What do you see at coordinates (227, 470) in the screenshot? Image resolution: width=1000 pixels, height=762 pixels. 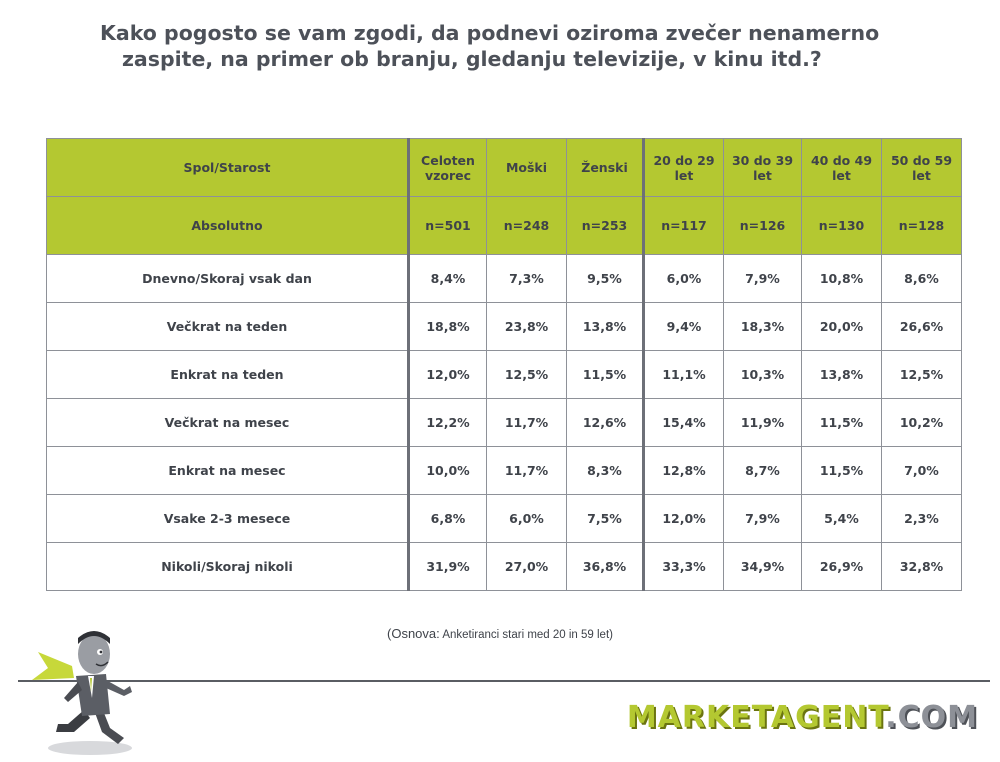 I see `row-label: Enkrat na mesec` at bounding box center [227, 470].